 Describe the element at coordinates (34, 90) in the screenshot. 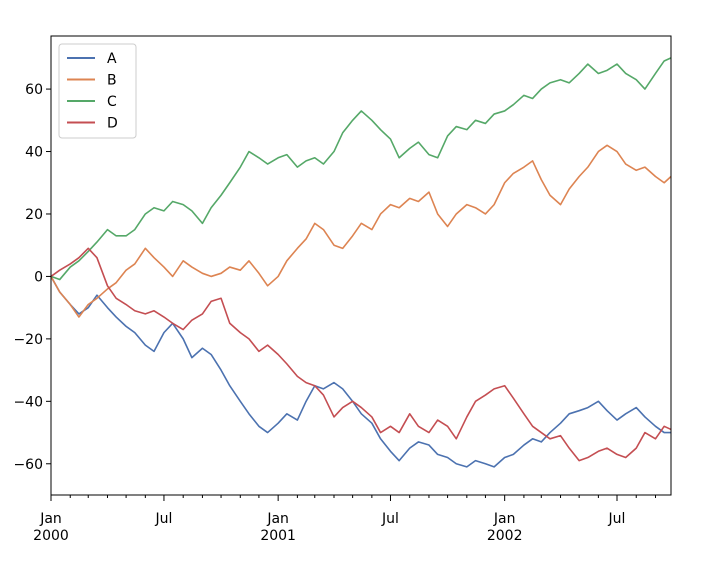

I see `y-tick-label: 60` at that location.